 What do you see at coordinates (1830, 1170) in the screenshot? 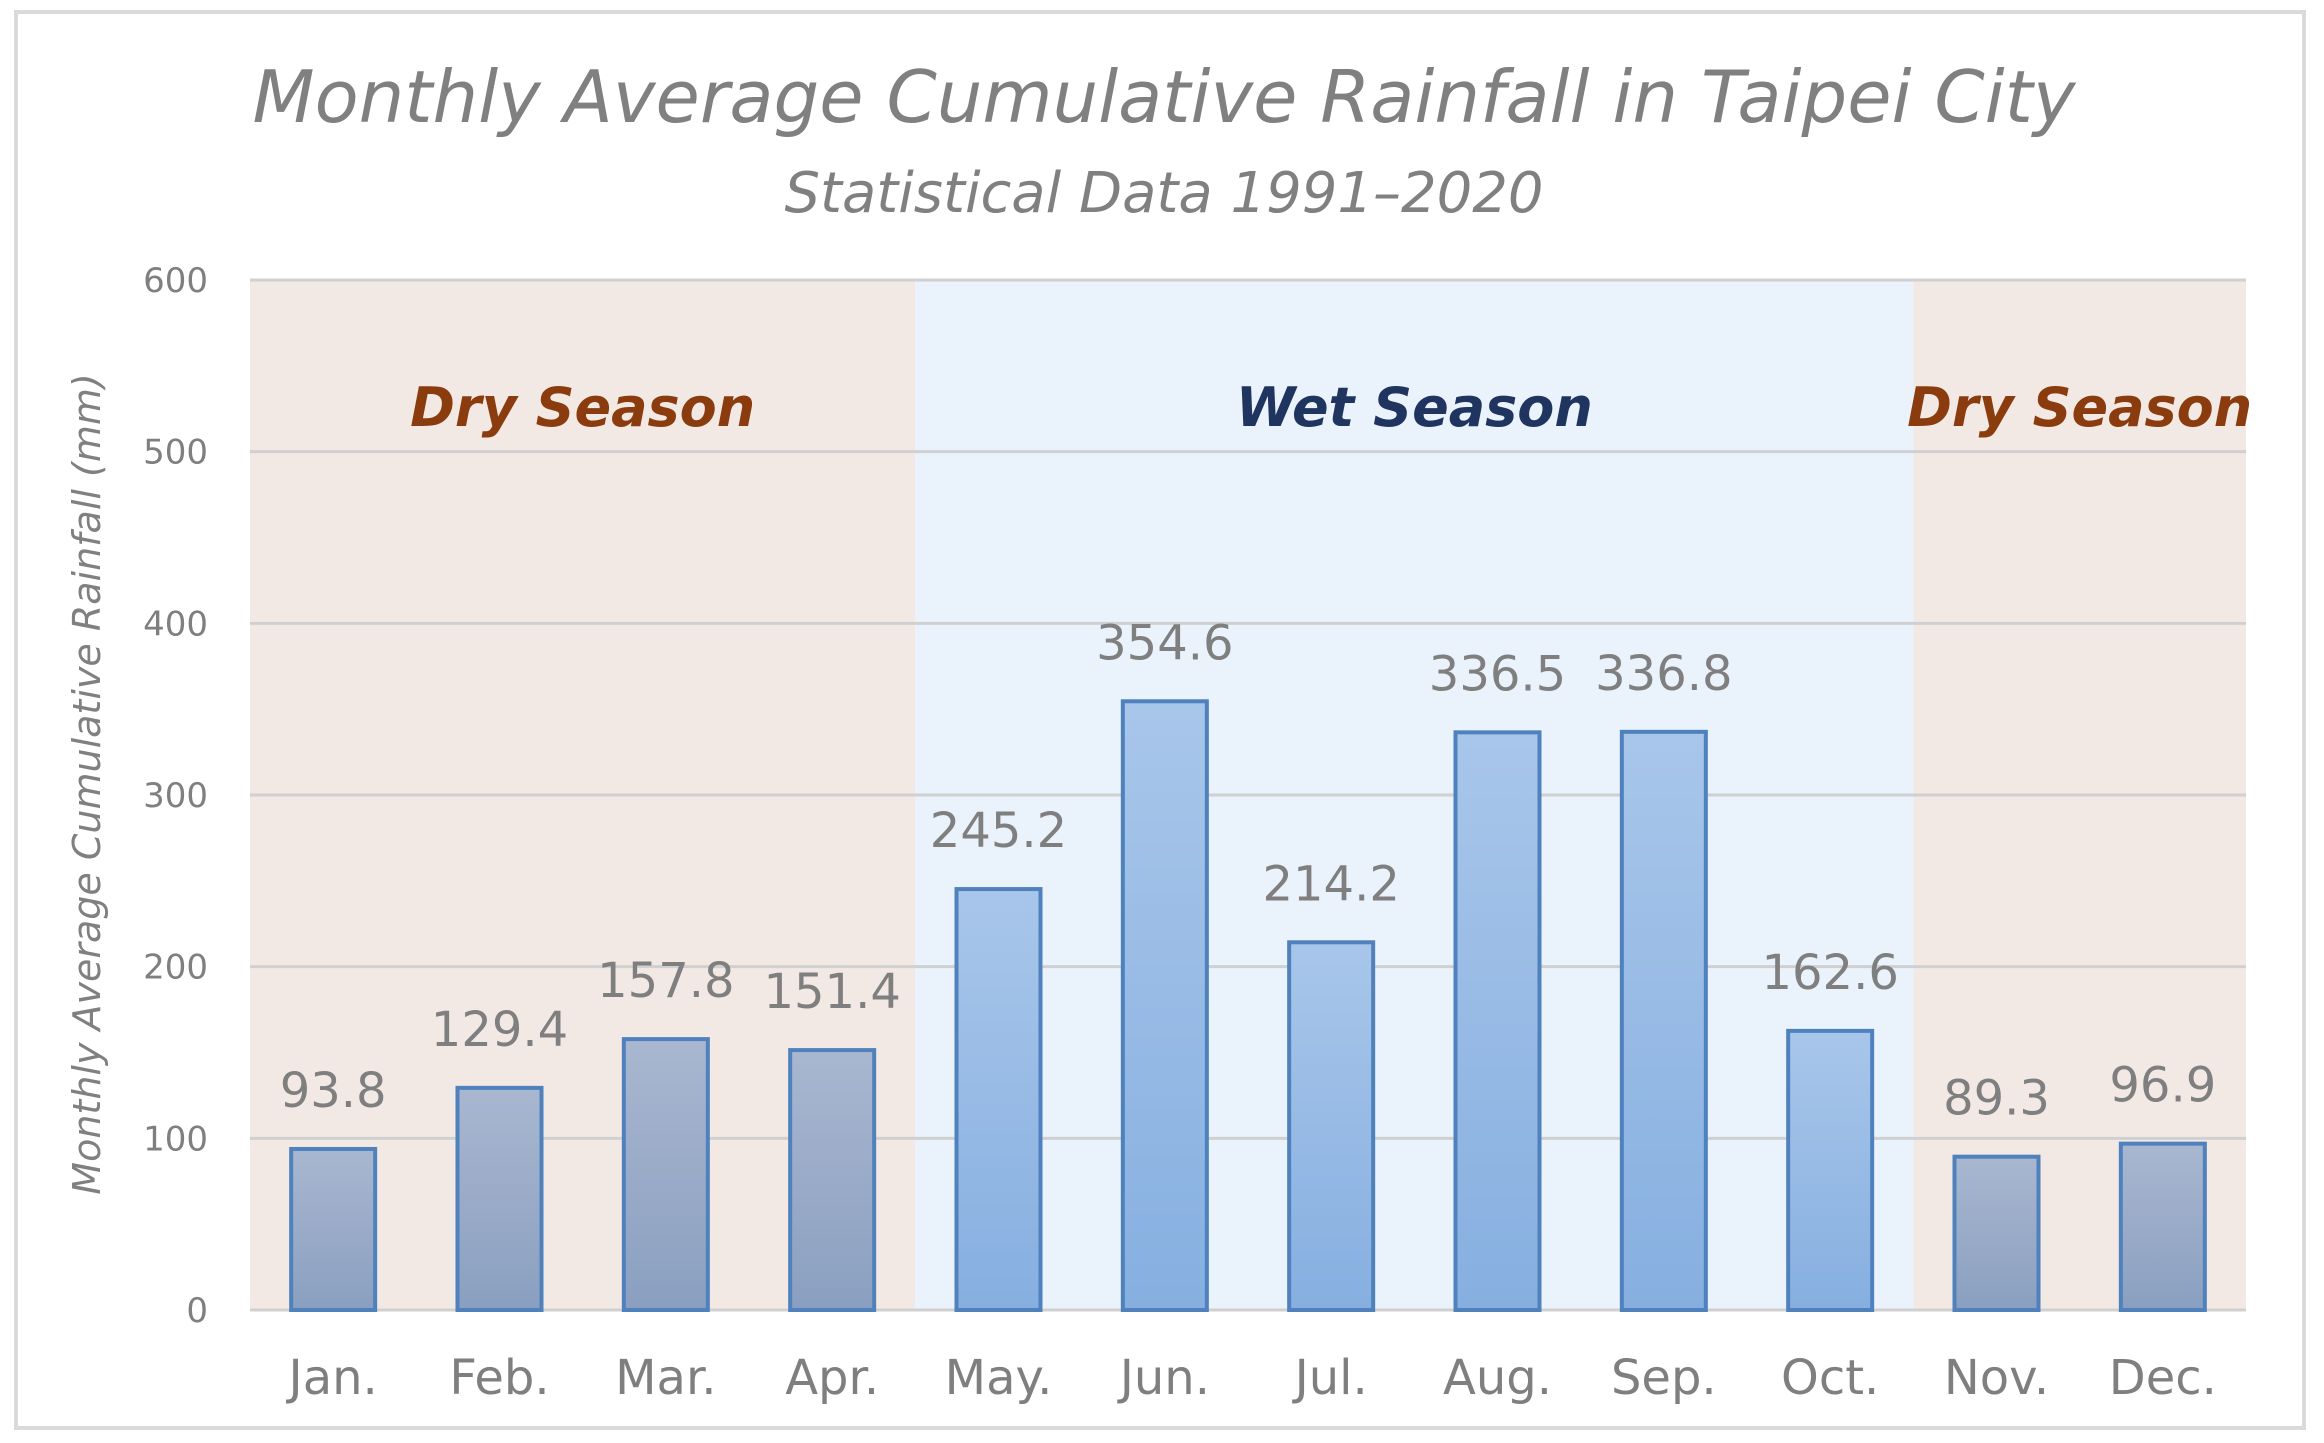
I see `bar-oct` at bounding box center [1830, 1170].